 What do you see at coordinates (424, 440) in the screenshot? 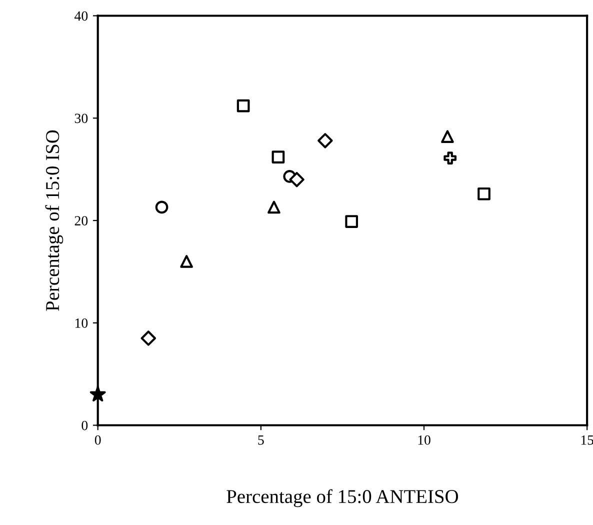
I see `x-tick-label: 10` at bounding box center [424, 440].